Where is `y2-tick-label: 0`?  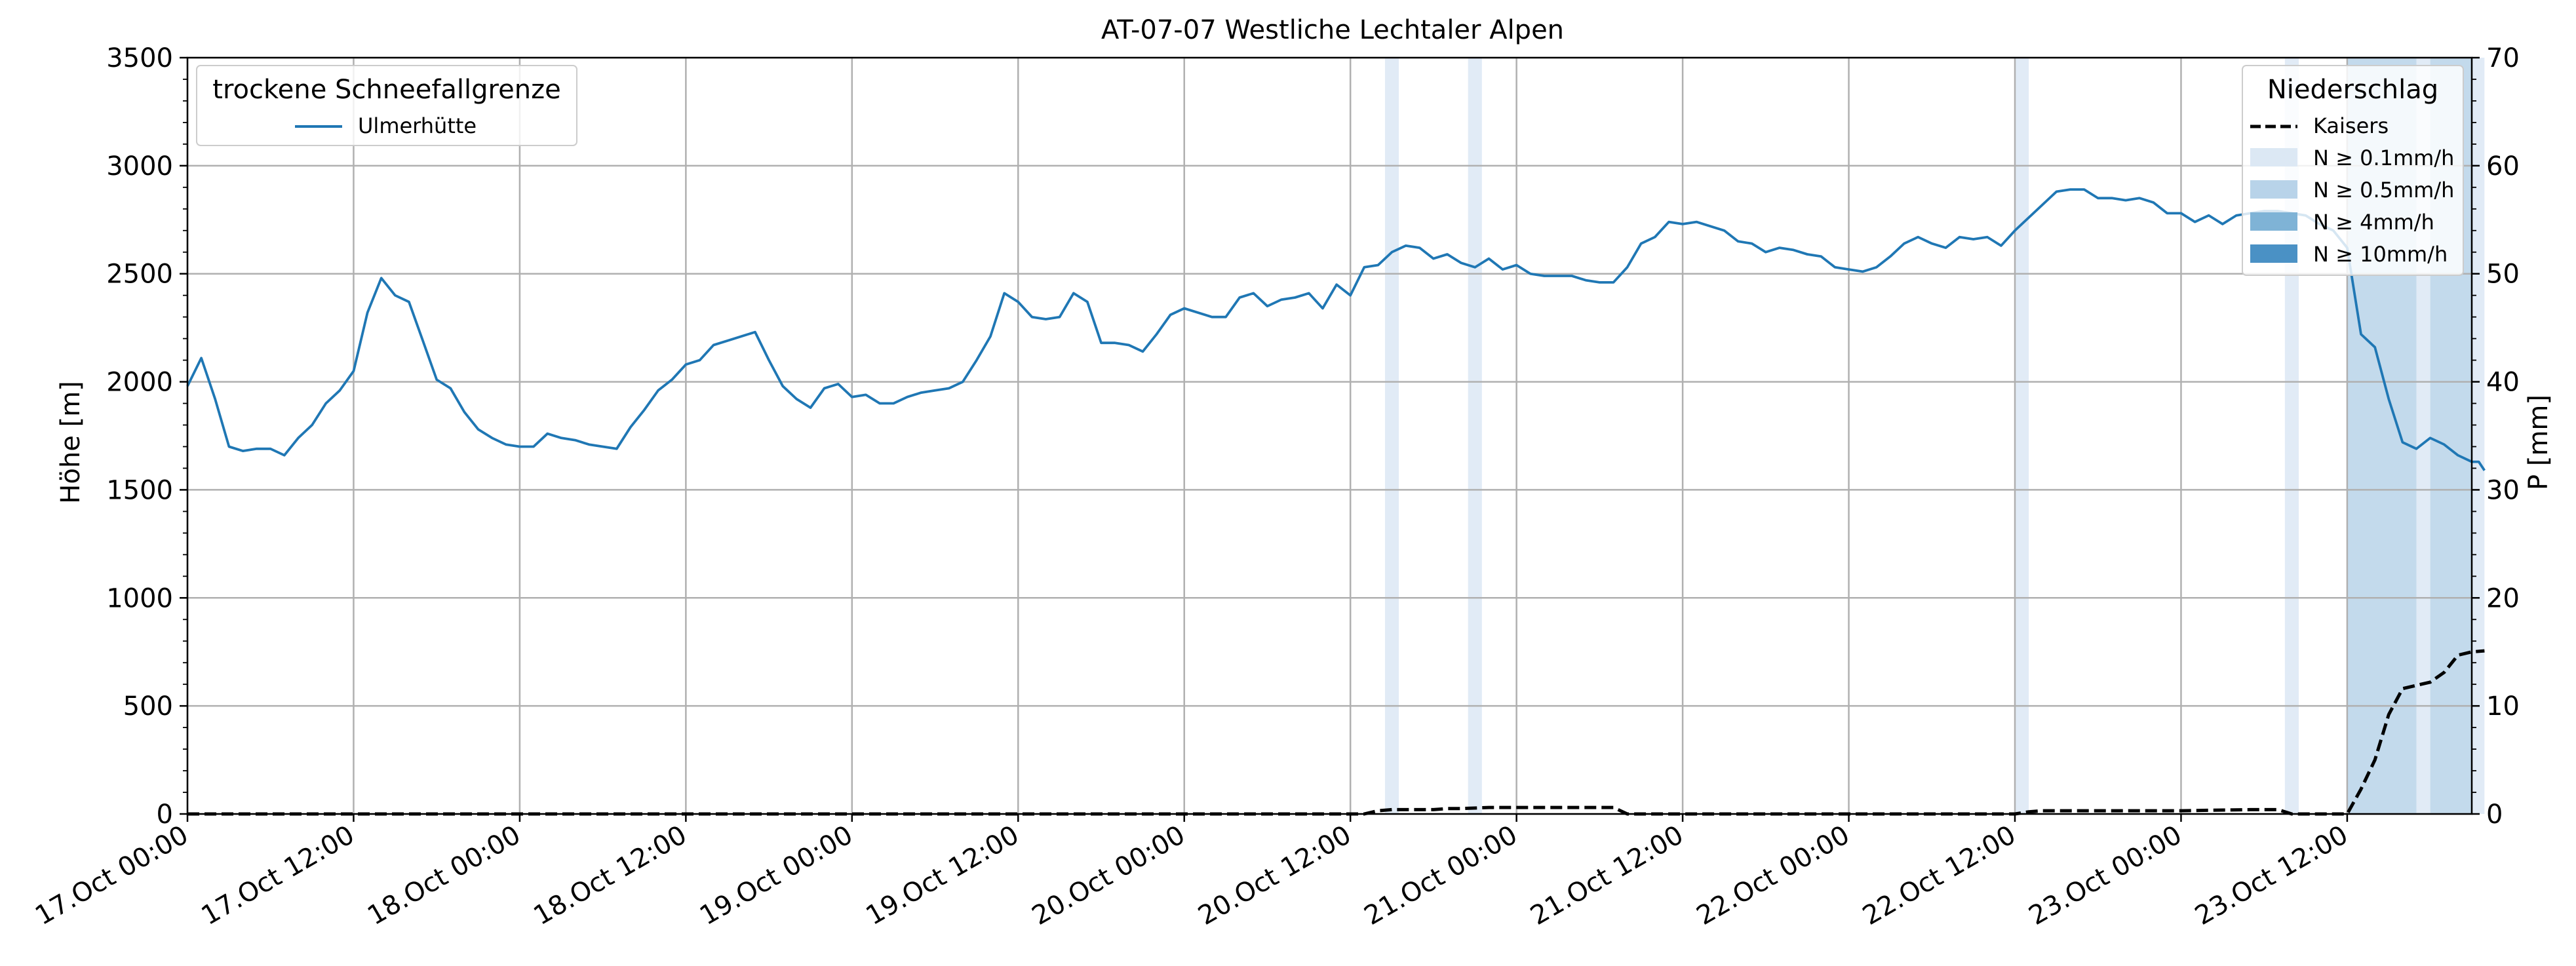
y2-tick-label: 0 is located at coordinates (2494, 815).